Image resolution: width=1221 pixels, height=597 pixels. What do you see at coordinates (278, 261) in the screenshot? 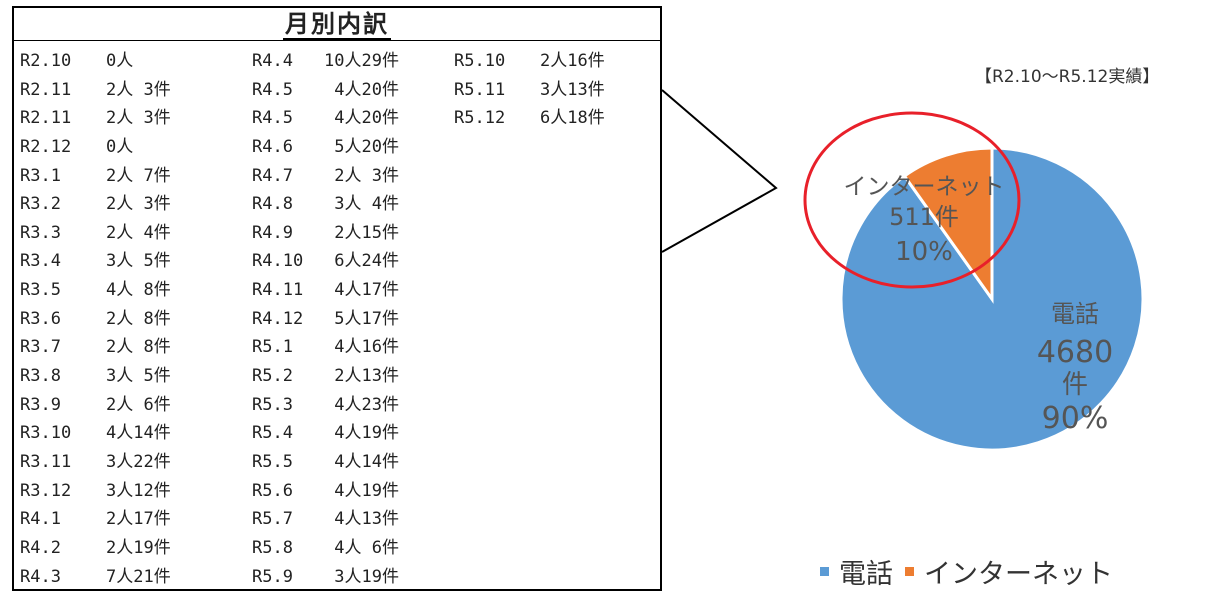
I see `month-cell: R4.10` at bounding box center [278, 261].